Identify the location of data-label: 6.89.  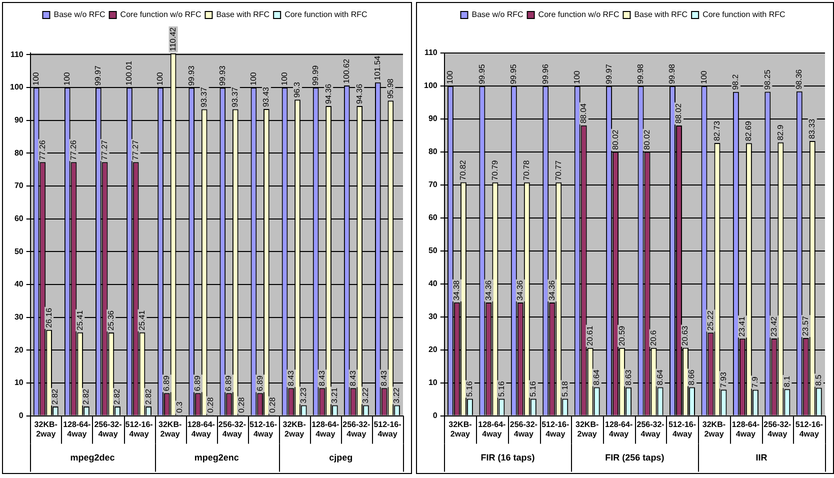
(259, 383).